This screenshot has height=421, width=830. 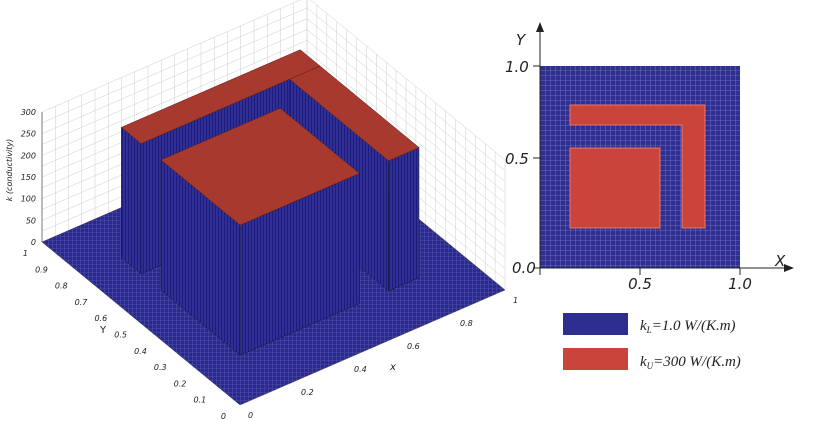 What do you see at coordinates (250, 415) in the screenshot?
I see `x-tick-label: 0` at bounding box center [250, 415].